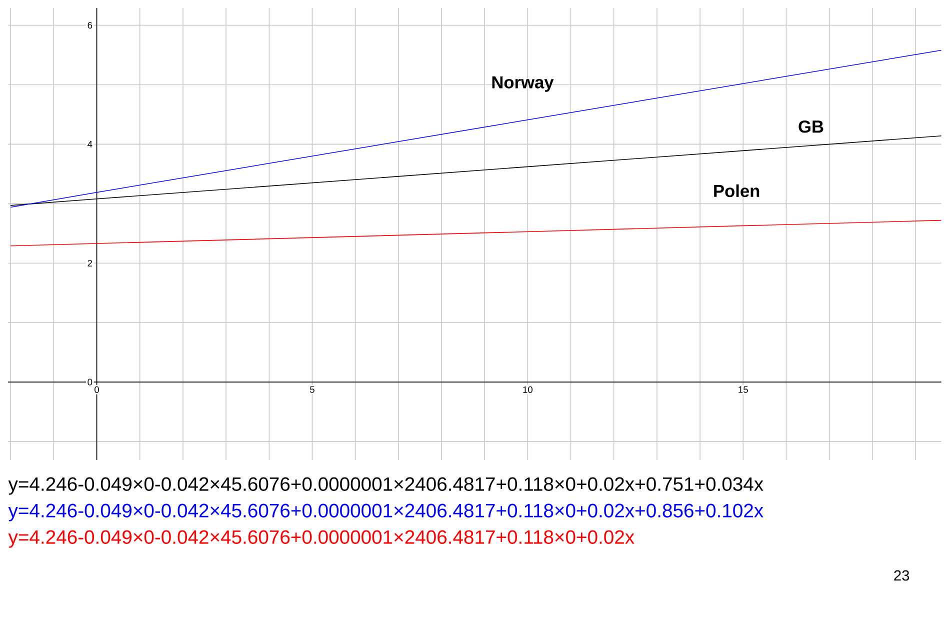  What do you see at coordinates (312, 389) in the screenshot?
I see `x-tick-label: 5` at bounding box center [312, 389].